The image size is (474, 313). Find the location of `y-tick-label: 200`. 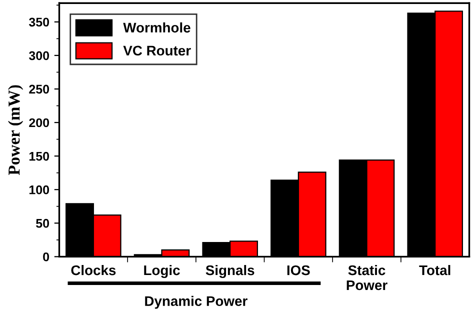

y-tick-label: 200 is located at coordinates (39, 123).